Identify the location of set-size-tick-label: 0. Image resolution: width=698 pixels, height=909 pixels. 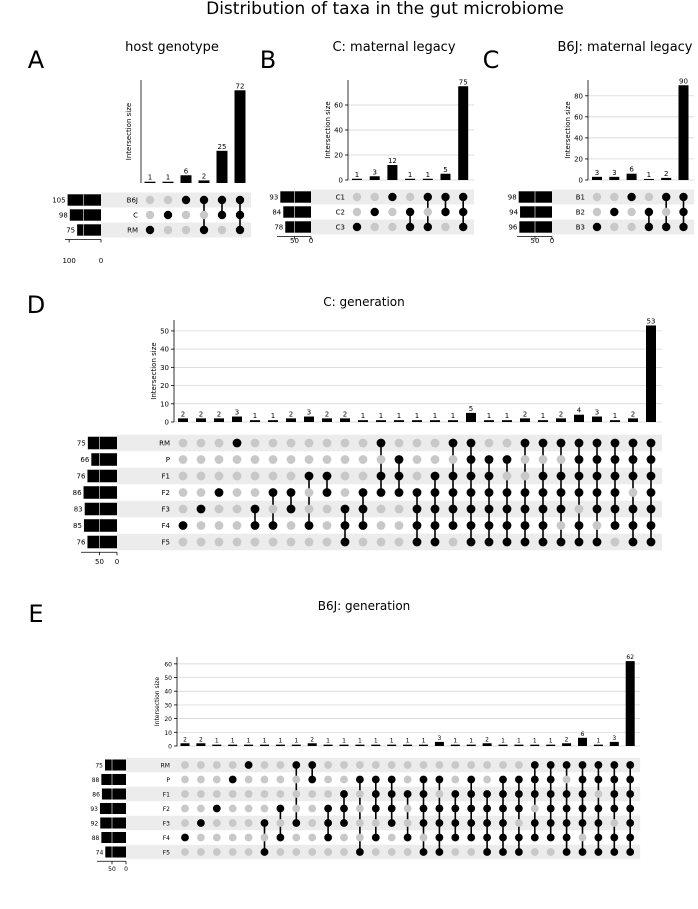
(311, 241).